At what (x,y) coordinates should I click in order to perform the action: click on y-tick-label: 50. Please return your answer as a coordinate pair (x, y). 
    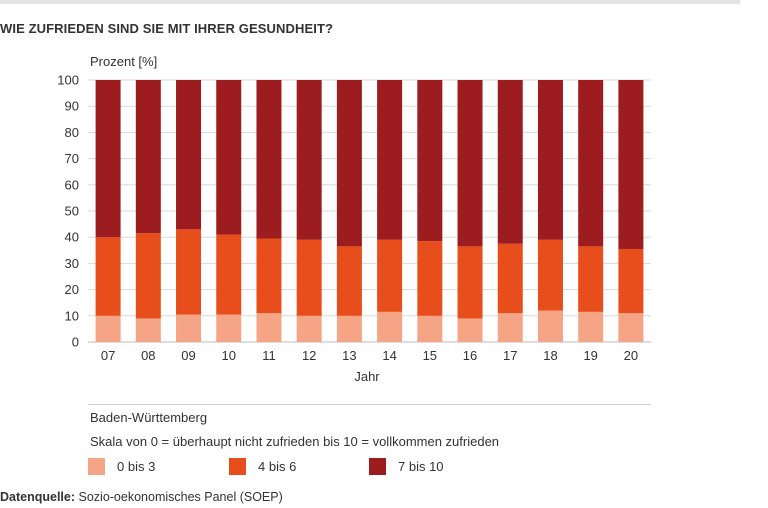
    Looking at the image, I should click on (72, 211).